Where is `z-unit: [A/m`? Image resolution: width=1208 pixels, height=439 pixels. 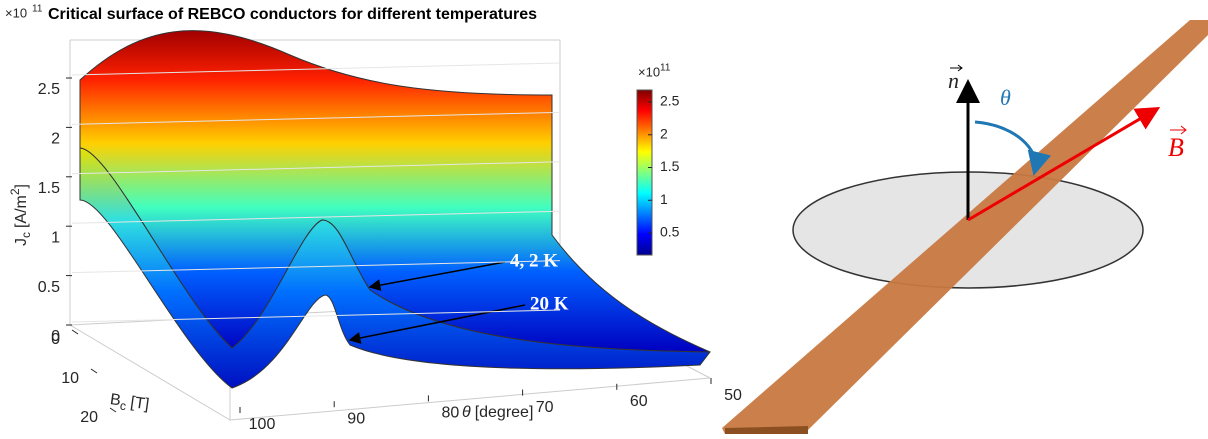 z-unit: [A/m is located at coordinates (21, 211).